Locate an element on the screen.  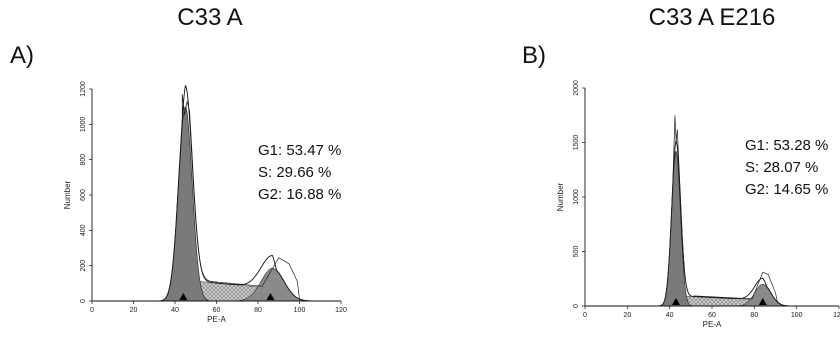
y-tick-label: 1500 is located at coordinates (576, 143).